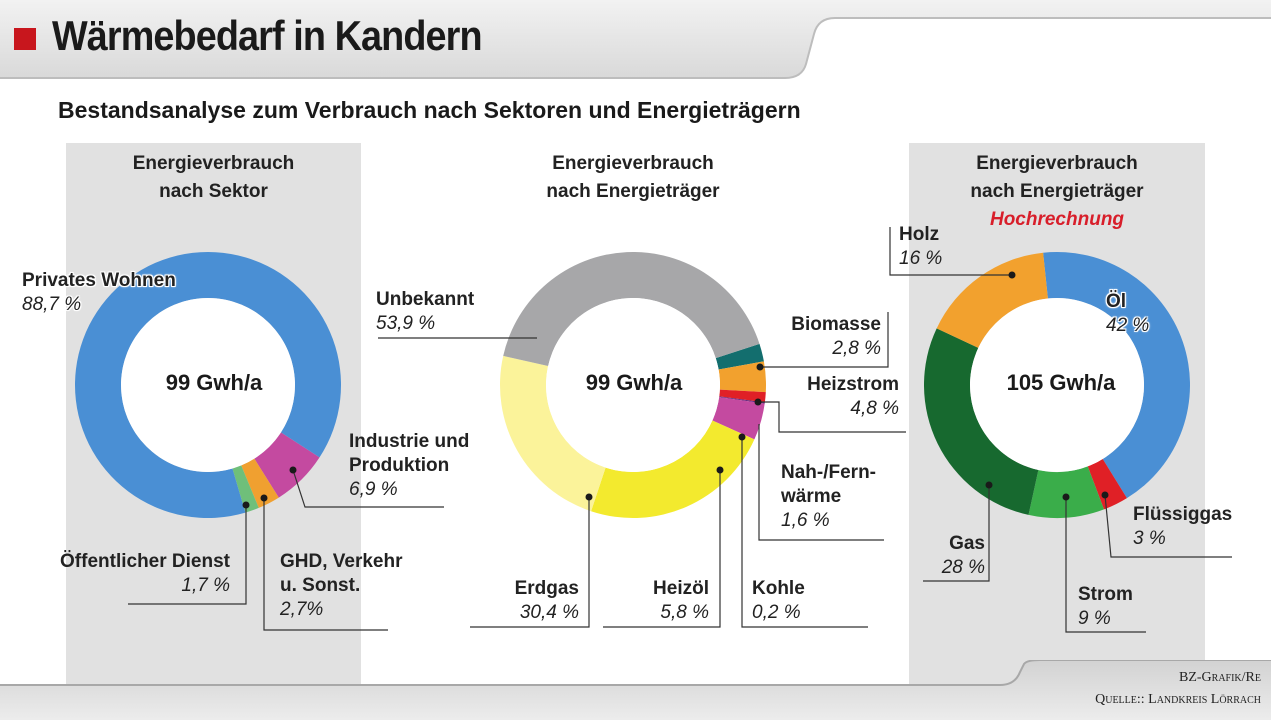  What do you see at coordinates (874, 408) in the screenshot?
I see `label-heizstrom-value: 4,8 %` at bounding box center [874, 408].